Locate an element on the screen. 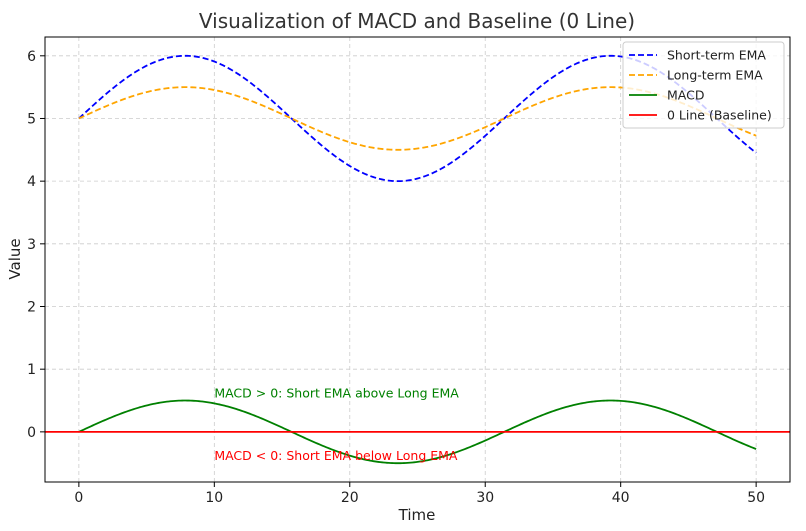 This screenshot has height=531, width=806. series-line-macd is located at coordinates (417, 432).